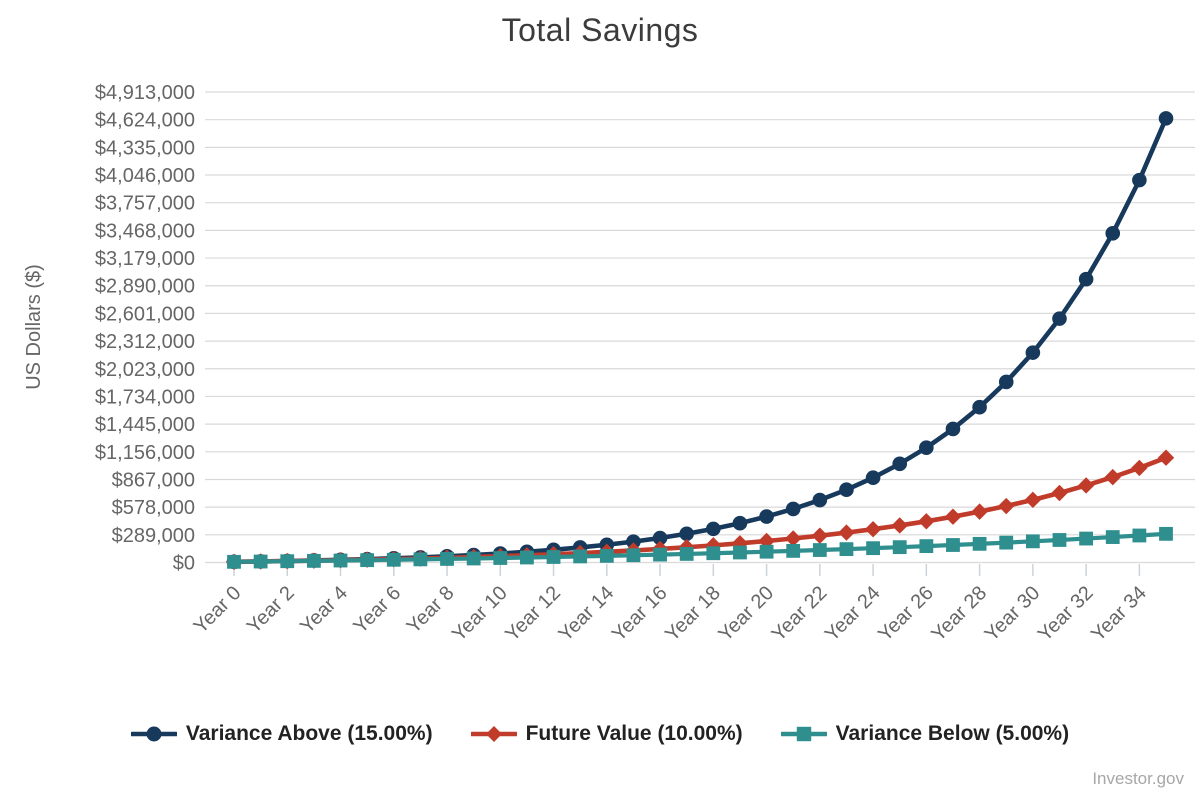 This screenshot has width=1200, height=800. What do you see at coordinates (145, 176) in the screenshot?
I see `y-tick-label: $4,046,000` at bounding box center [145, 176].